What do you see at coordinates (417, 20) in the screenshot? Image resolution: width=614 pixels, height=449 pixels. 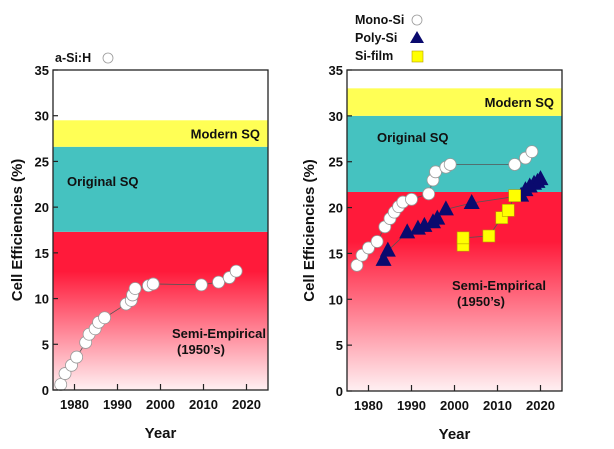 I see `legend-marker-mono-si` at bounding box center [417, 20].